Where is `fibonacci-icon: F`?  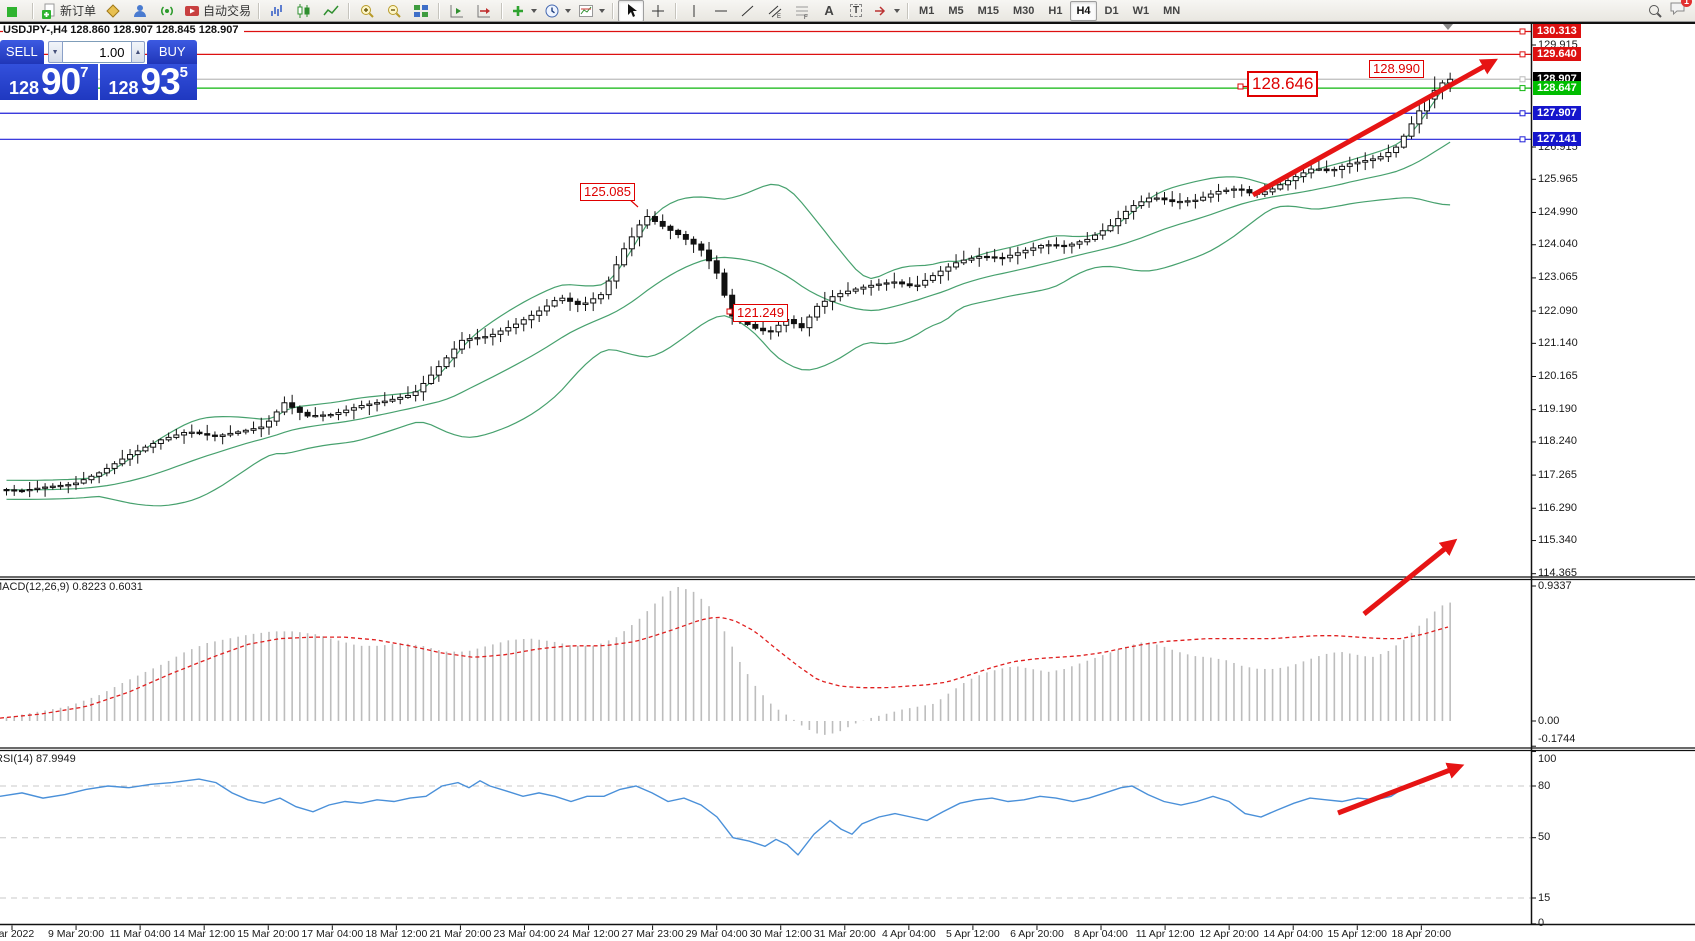
fibonacci-icon: F is located at coordinates (802, 12).